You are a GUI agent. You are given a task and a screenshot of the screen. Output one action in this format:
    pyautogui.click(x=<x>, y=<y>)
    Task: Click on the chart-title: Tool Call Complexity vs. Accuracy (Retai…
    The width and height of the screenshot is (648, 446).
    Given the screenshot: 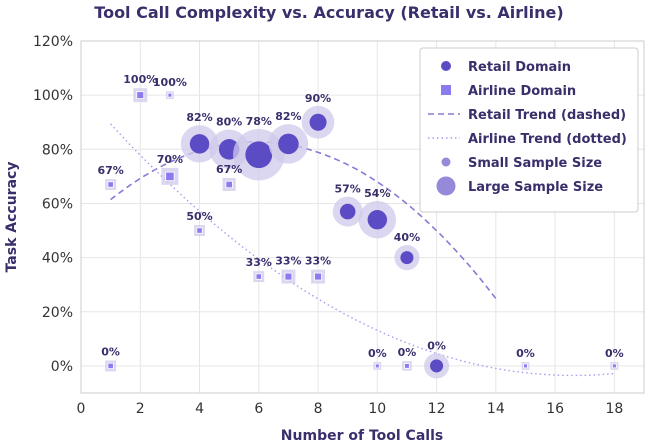 What is the action you would take?
    pyautogui.click(x=328, y=12)
    